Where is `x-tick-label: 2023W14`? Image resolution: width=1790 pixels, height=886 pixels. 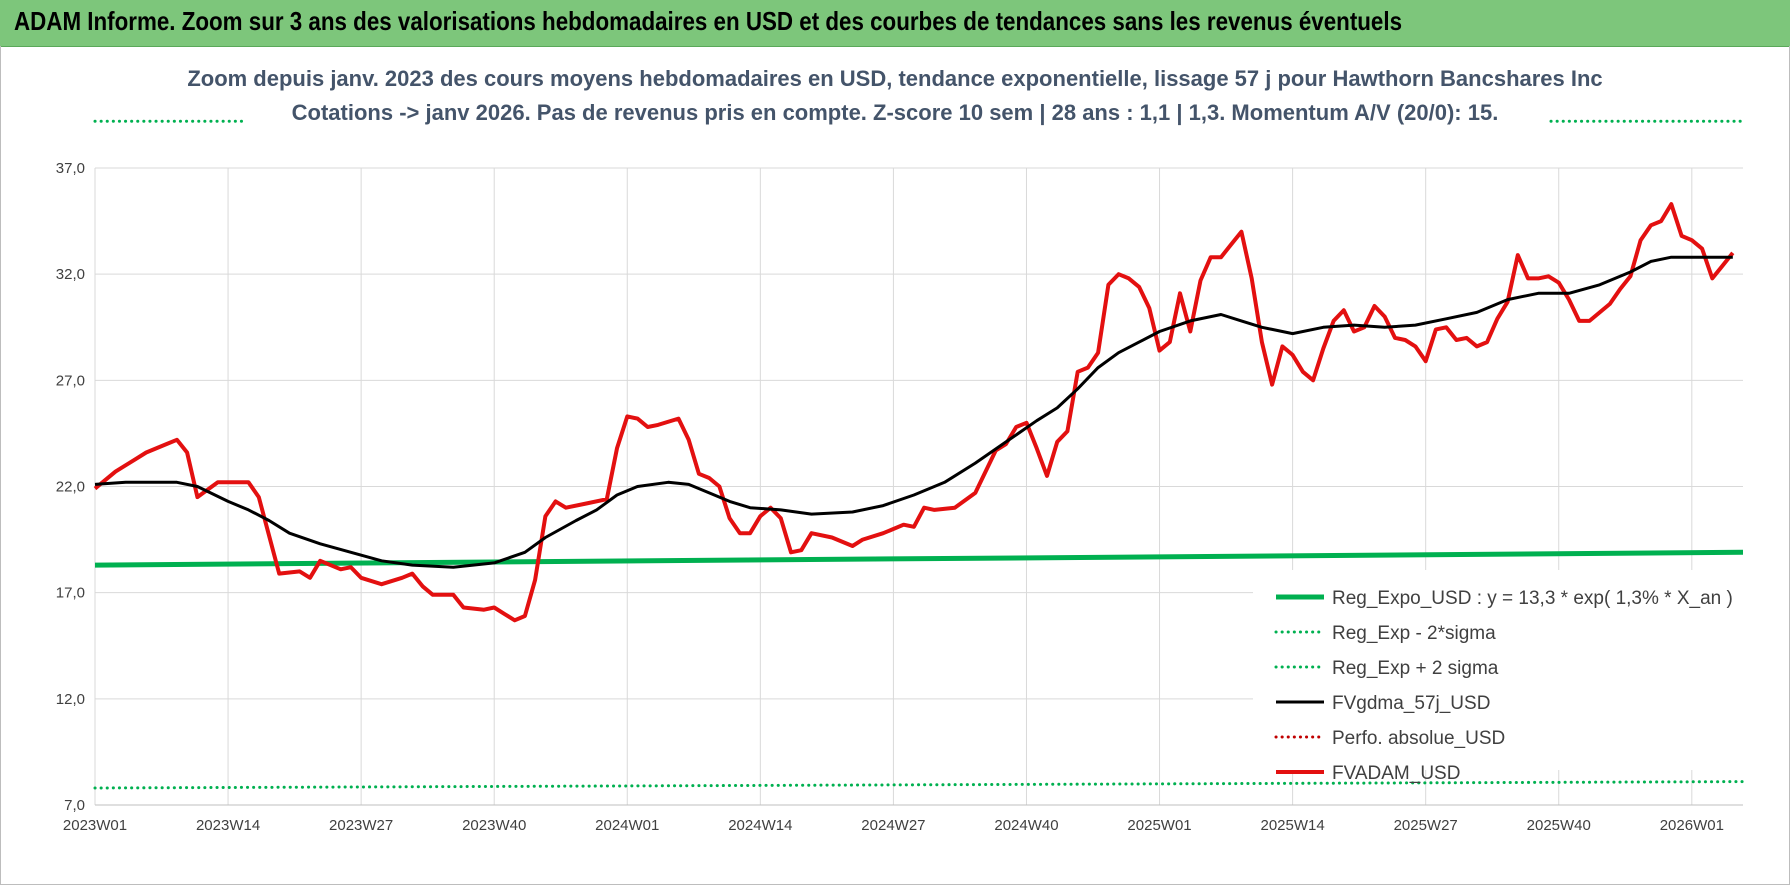 x-tick-label: 2023W14 is located at coordinates (228, 825).